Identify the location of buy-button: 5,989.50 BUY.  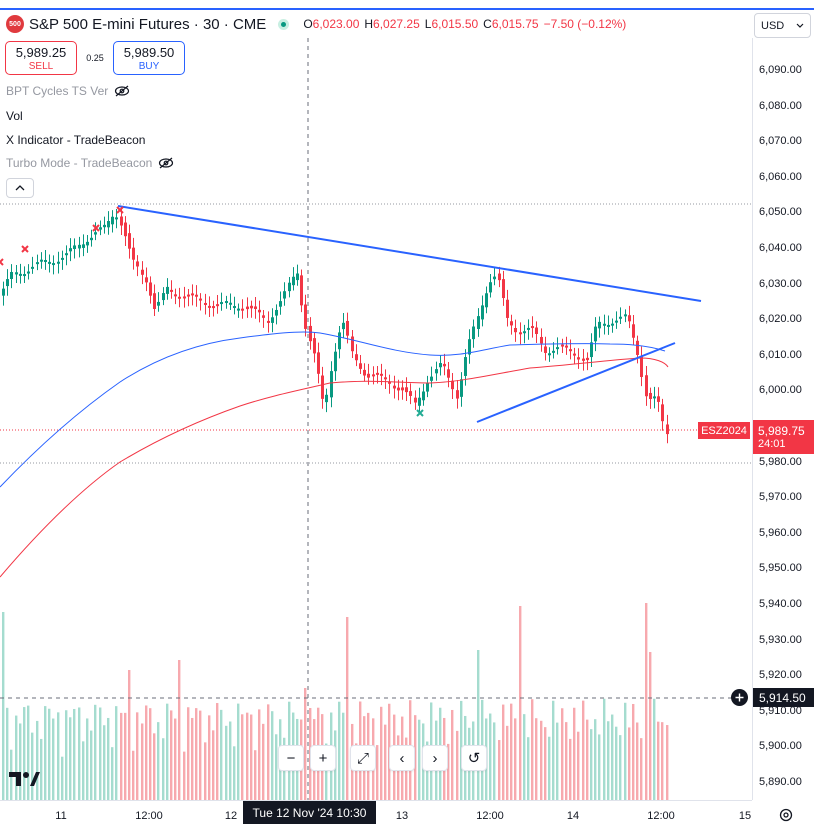
(149, 58).